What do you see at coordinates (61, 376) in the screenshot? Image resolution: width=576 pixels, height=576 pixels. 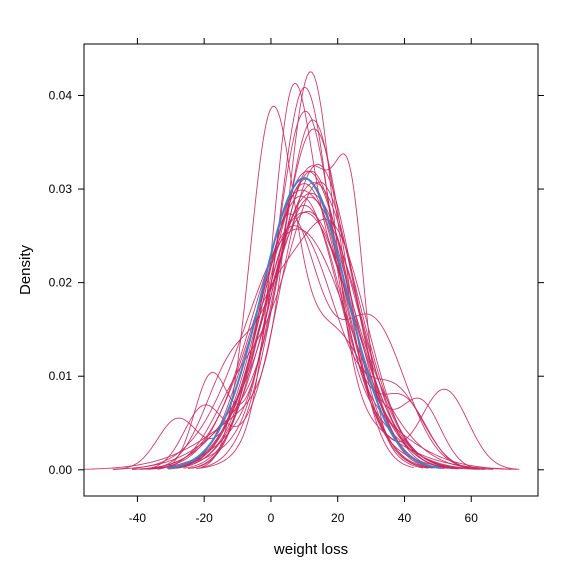 I see `y-tick-label: 0.01` at bounding box center [61, 376].